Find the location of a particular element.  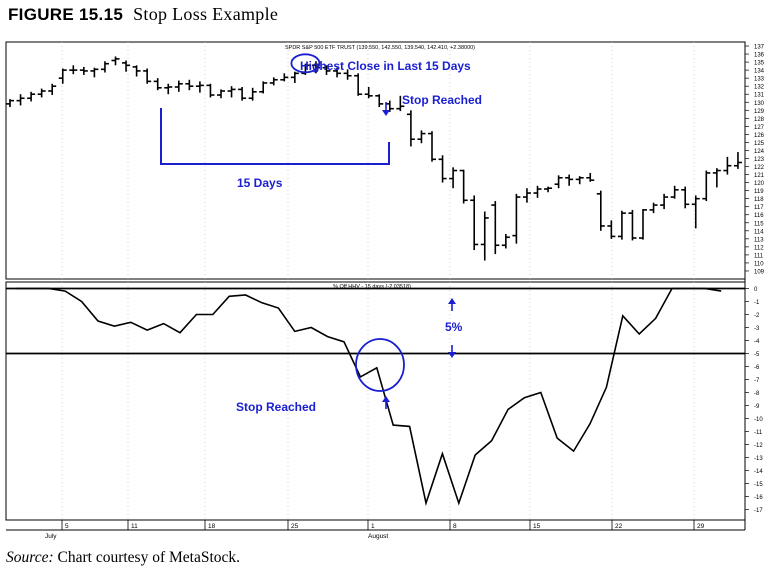

price-tick-label: 128 is located at coordinates (759, 120).